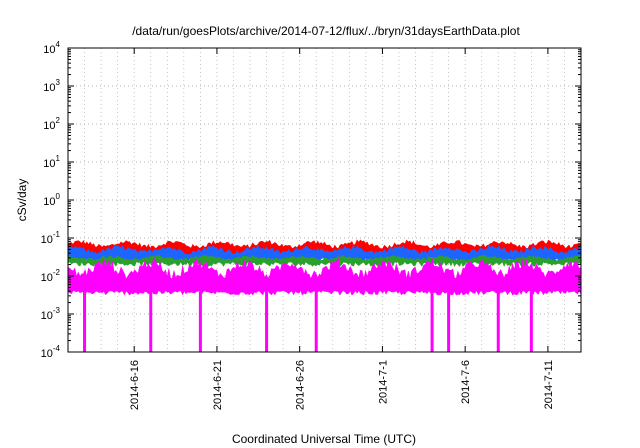 Image resolution: width=640 pixels, height=448 pixels. Describe the element at coordinates (549, 384) in the screenshot. I see `x-tick-label: 2014-7-11` at that location.